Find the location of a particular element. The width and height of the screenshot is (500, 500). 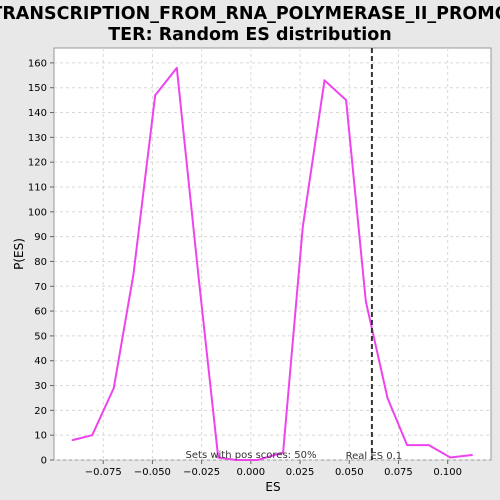

y-tick-label: 130 is located at coordinates (37, 138).